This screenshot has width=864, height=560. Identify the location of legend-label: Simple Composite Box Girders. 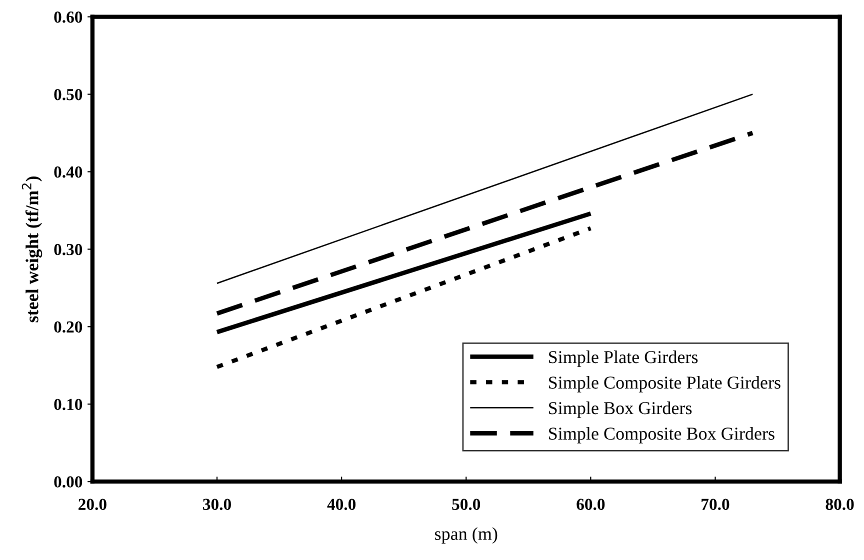
(661, 435).